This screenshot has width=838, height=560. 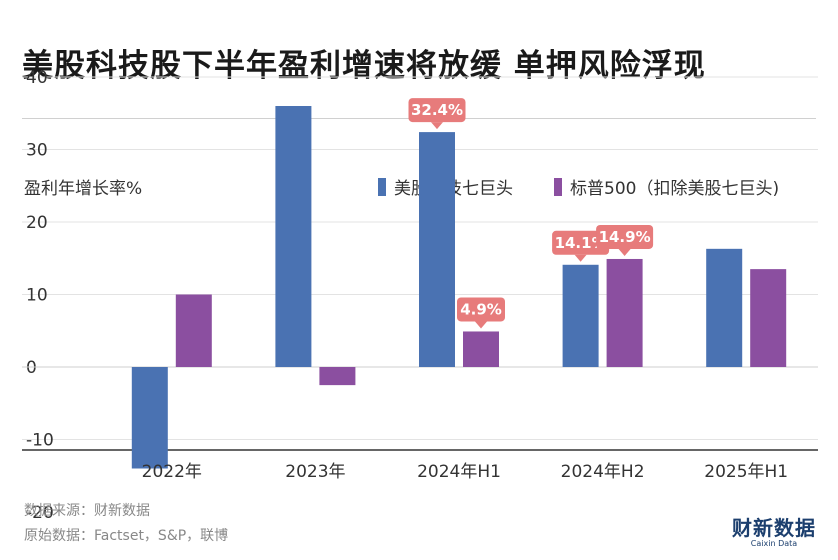 What do you see at coordinates (40, 513) in the screenshot?
I see `y-tick-label: -20` at bounding box center [40, 513].